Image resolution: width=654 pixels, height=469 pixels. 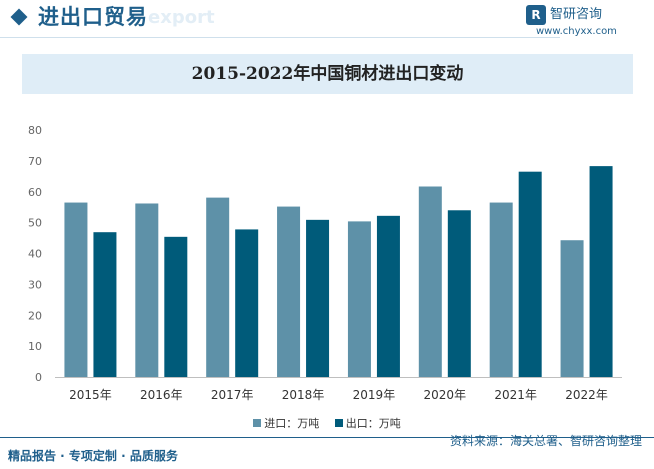 I want to click on legend-item-export: 出口：万吨, so click(x=367, y=424).